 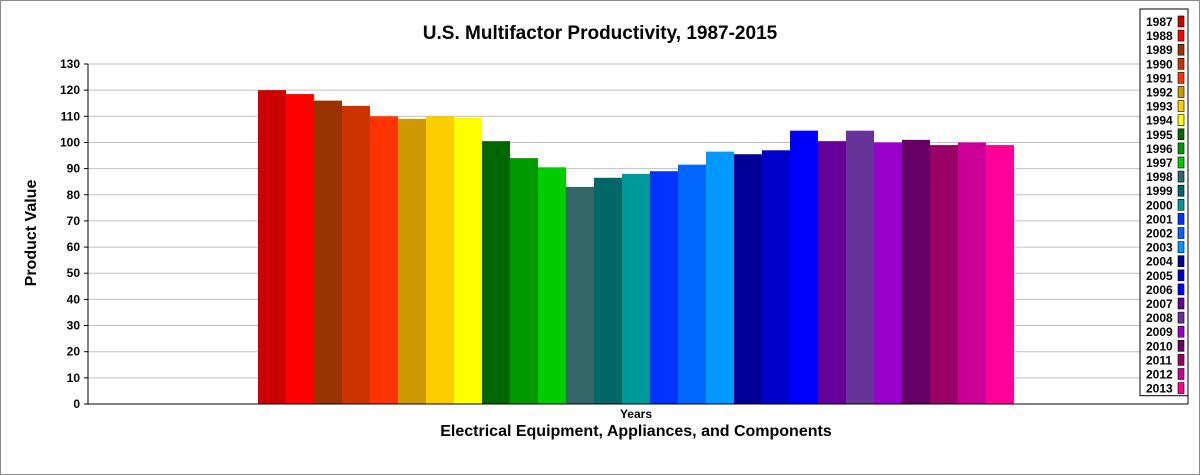 What do you see at coordinates (1159, 177) in the screenshot?
I see `legend-label: 1998` at bounding box center [1159, 177].